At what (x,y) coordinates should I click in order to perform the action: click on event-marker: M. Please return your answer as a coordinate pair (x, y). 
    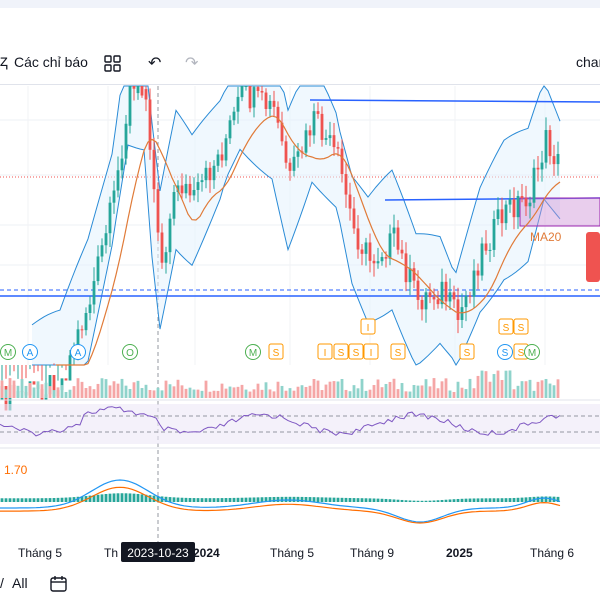
    Looking at the image, I should click on (8, 352).